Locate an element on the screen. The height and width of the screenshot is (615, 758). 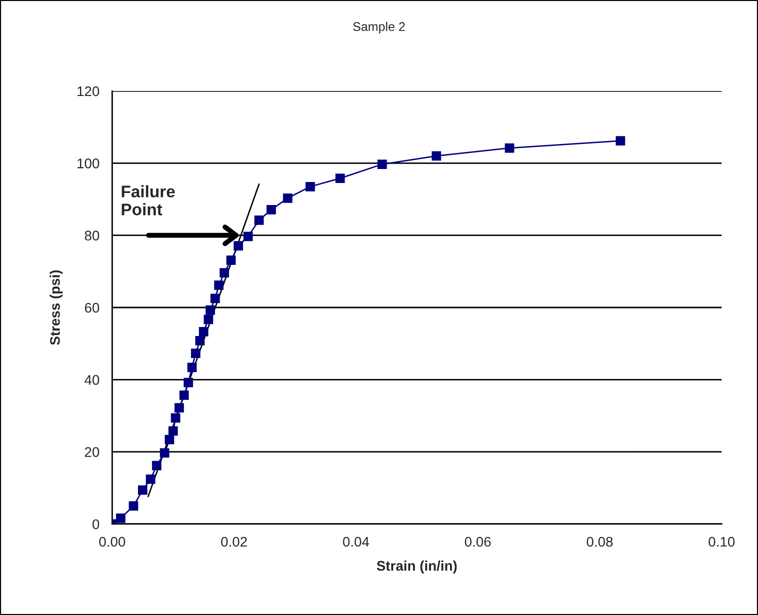
chart-title: Sample 2 is located at coordinates (379, 28).